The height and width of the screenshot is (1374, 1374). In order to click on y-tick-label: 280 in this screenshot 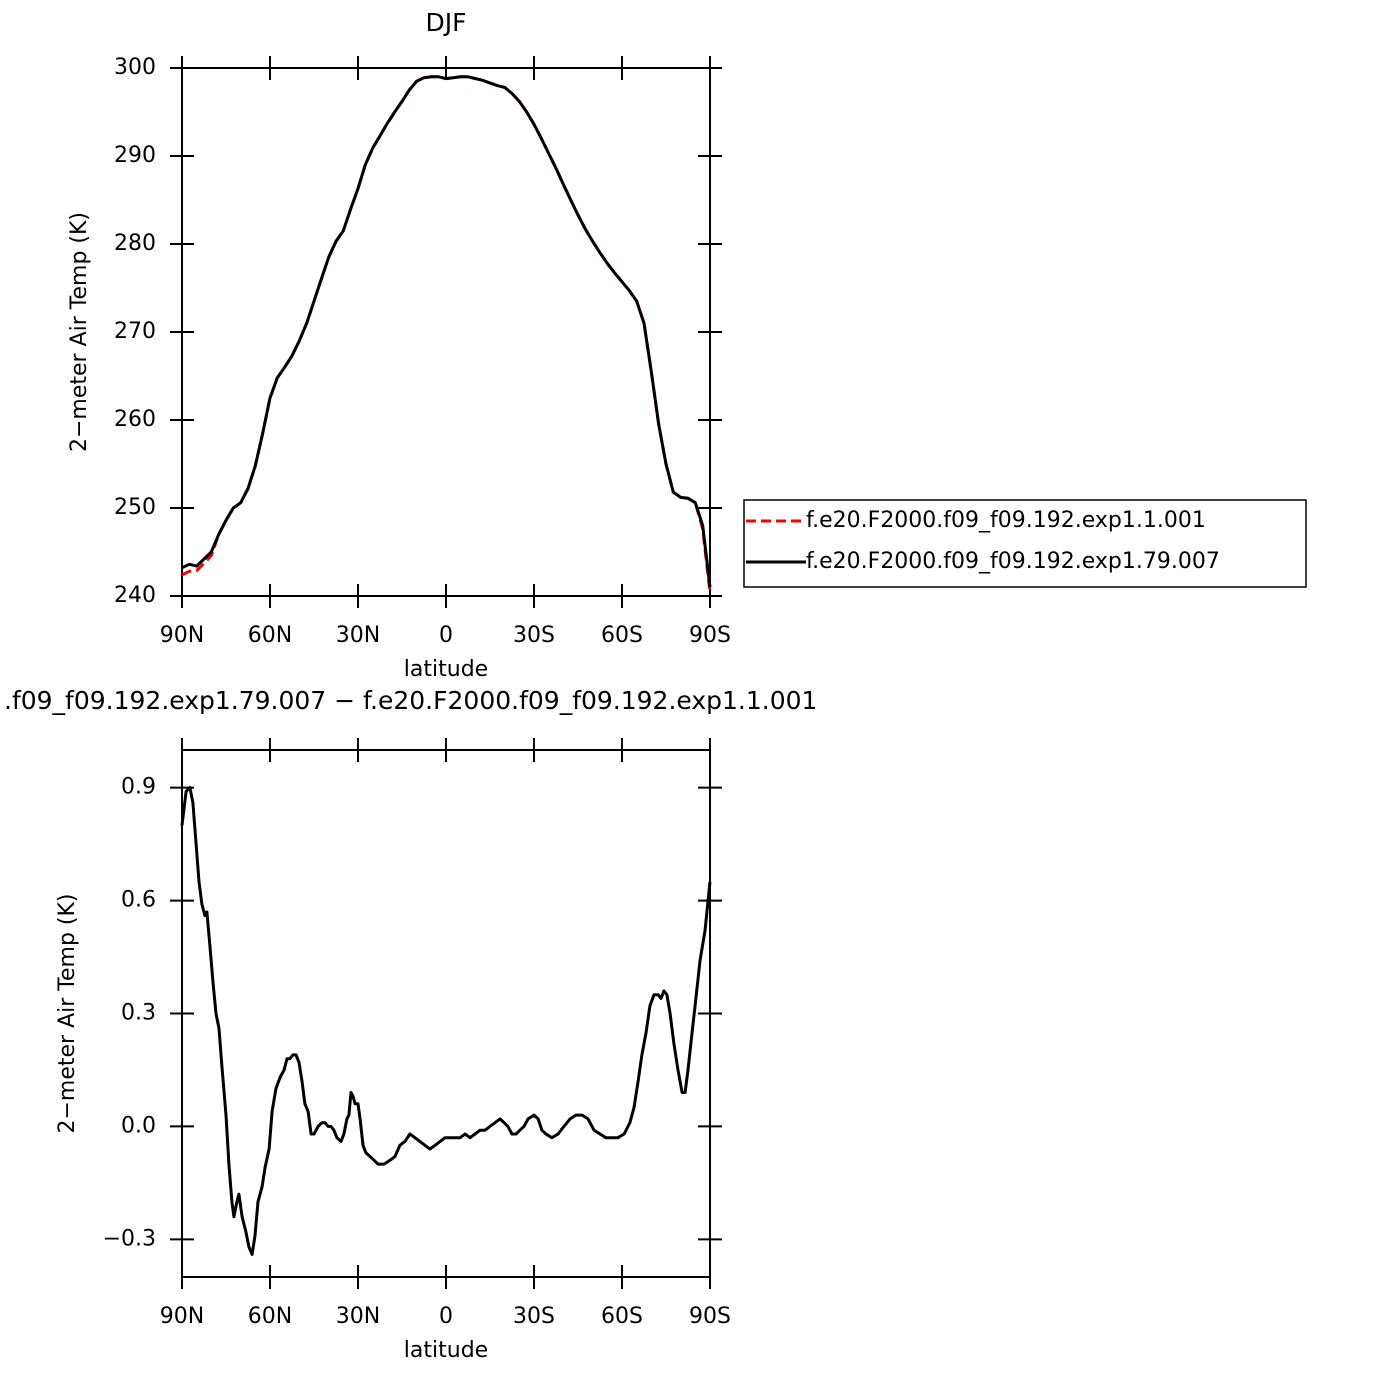, I will do `click(135, 243)`.